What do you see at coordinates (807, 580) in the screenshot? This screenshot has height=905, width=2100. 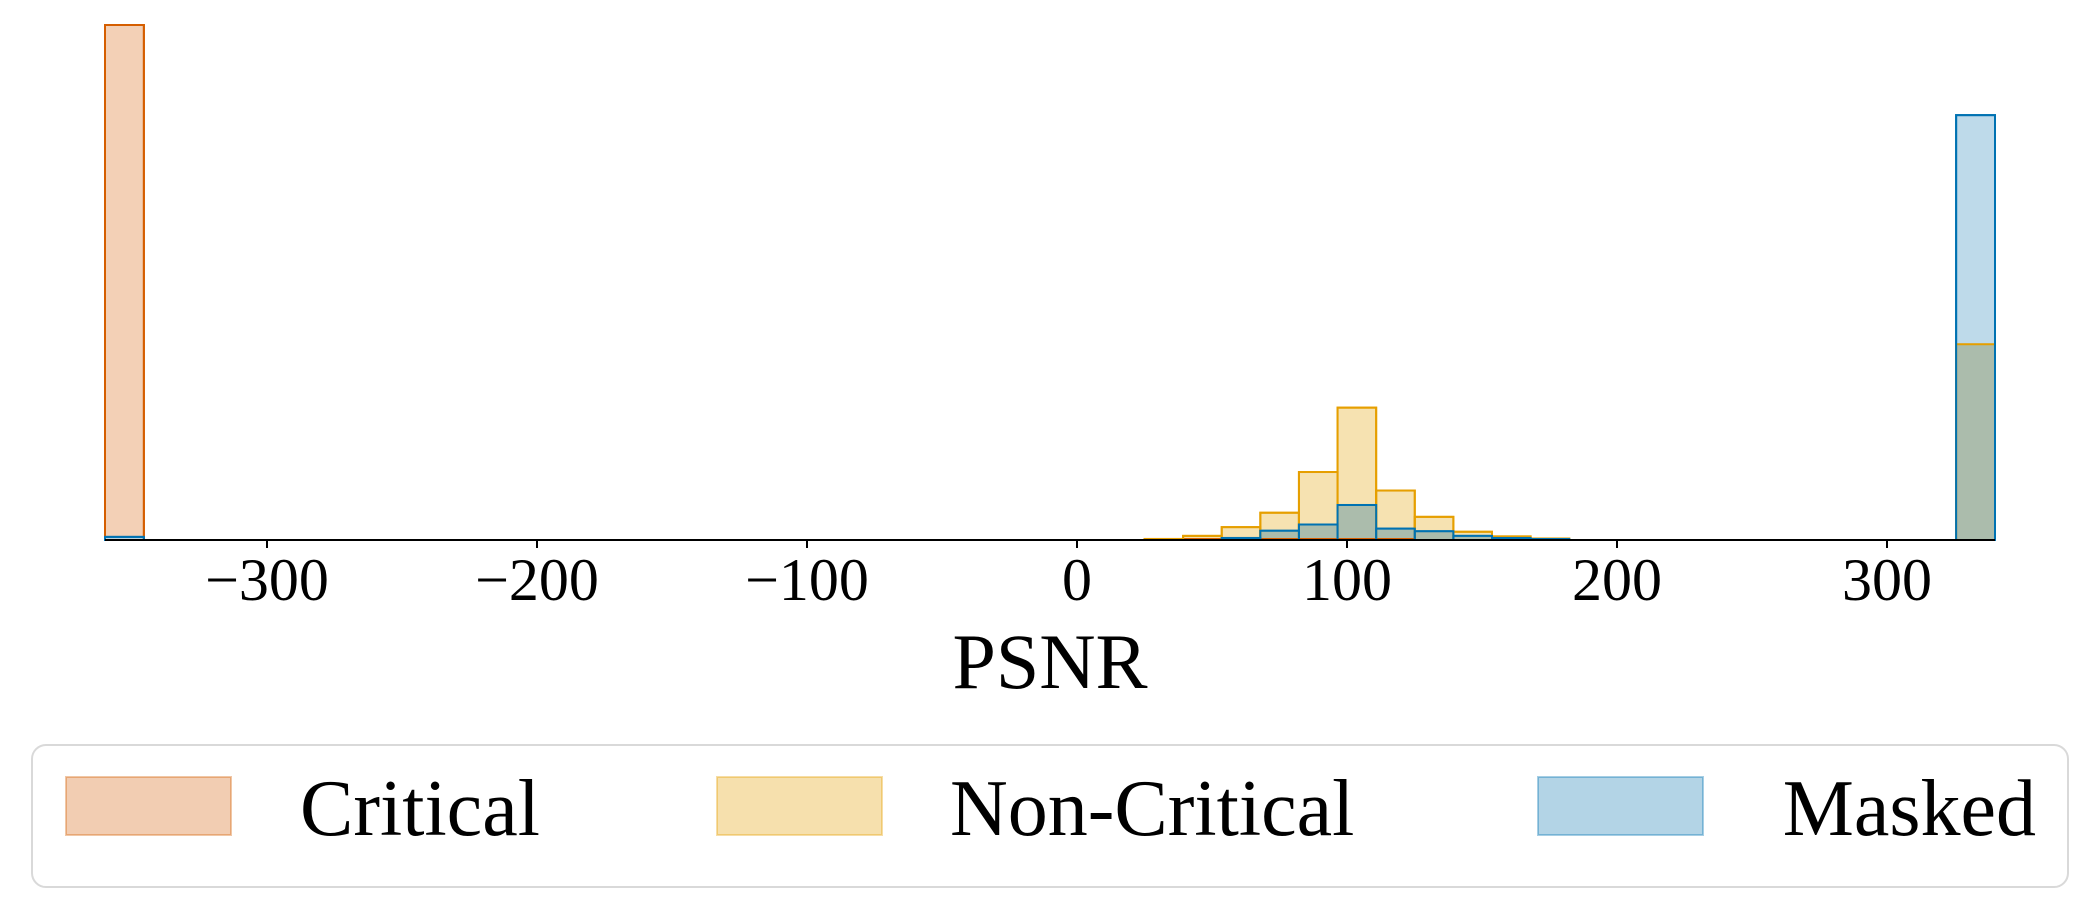 I see `x-tick-label: −100` at bounding box center [807, 580].